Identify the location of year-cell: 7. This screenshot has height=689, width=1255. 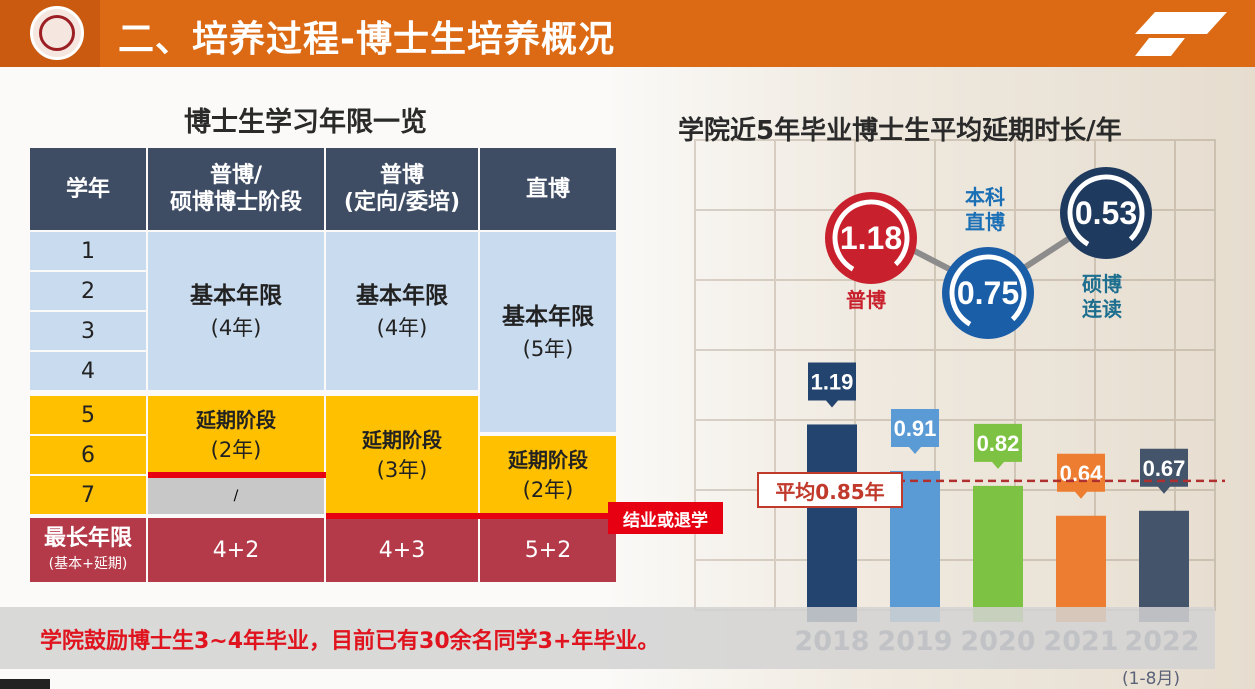
(88, 495).